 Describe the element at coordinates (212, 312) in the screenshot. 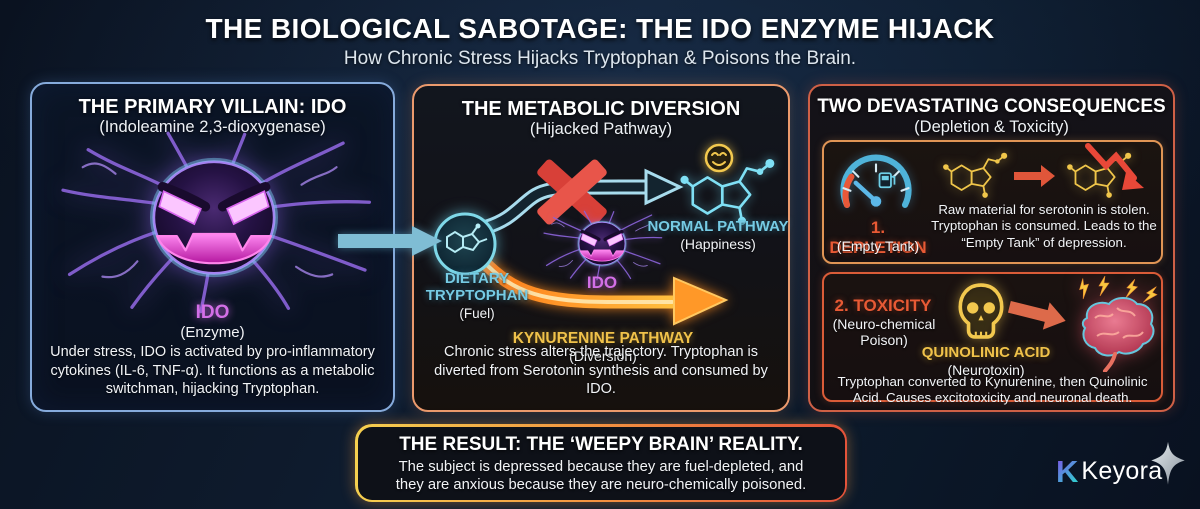

I see `ido-figure-label: IDO` at that location.